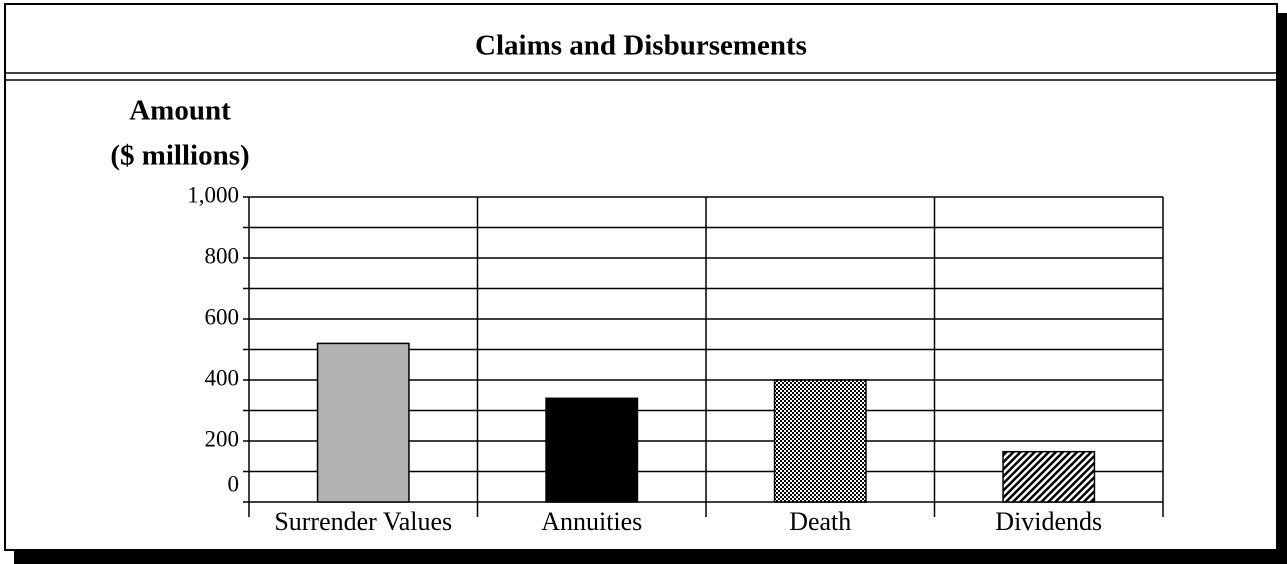 This screenshot has width=1287, height=564. What do you see at coordinates (363, 521) in the screenshot?
I see `x-tick-label: Surrender Values` at bounding box center [363, 521].